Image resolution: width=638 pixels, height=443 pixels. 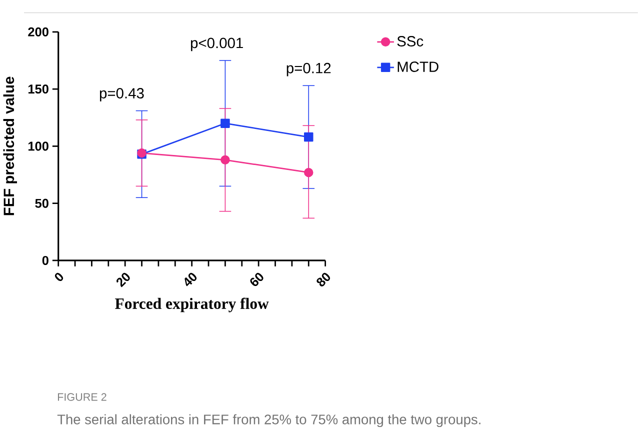 What do you see at coordinates (190, 279) in the screenshot?
I see `x-tick-label: 40` at bounding box center [190, 279].